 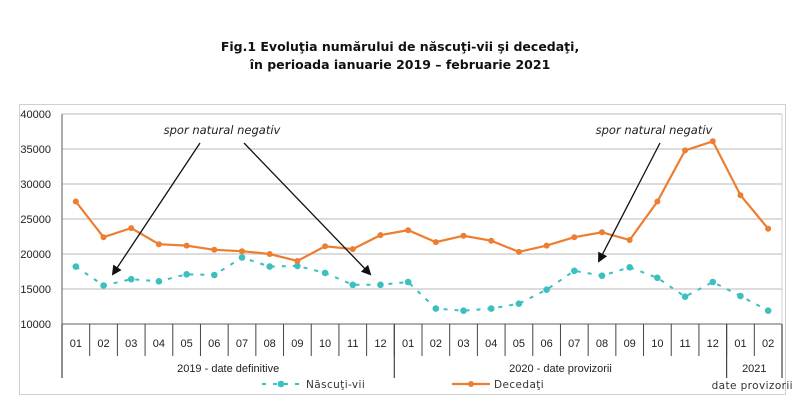 I want to click on y-tick-label: 15000, so click(x=35, y=290).